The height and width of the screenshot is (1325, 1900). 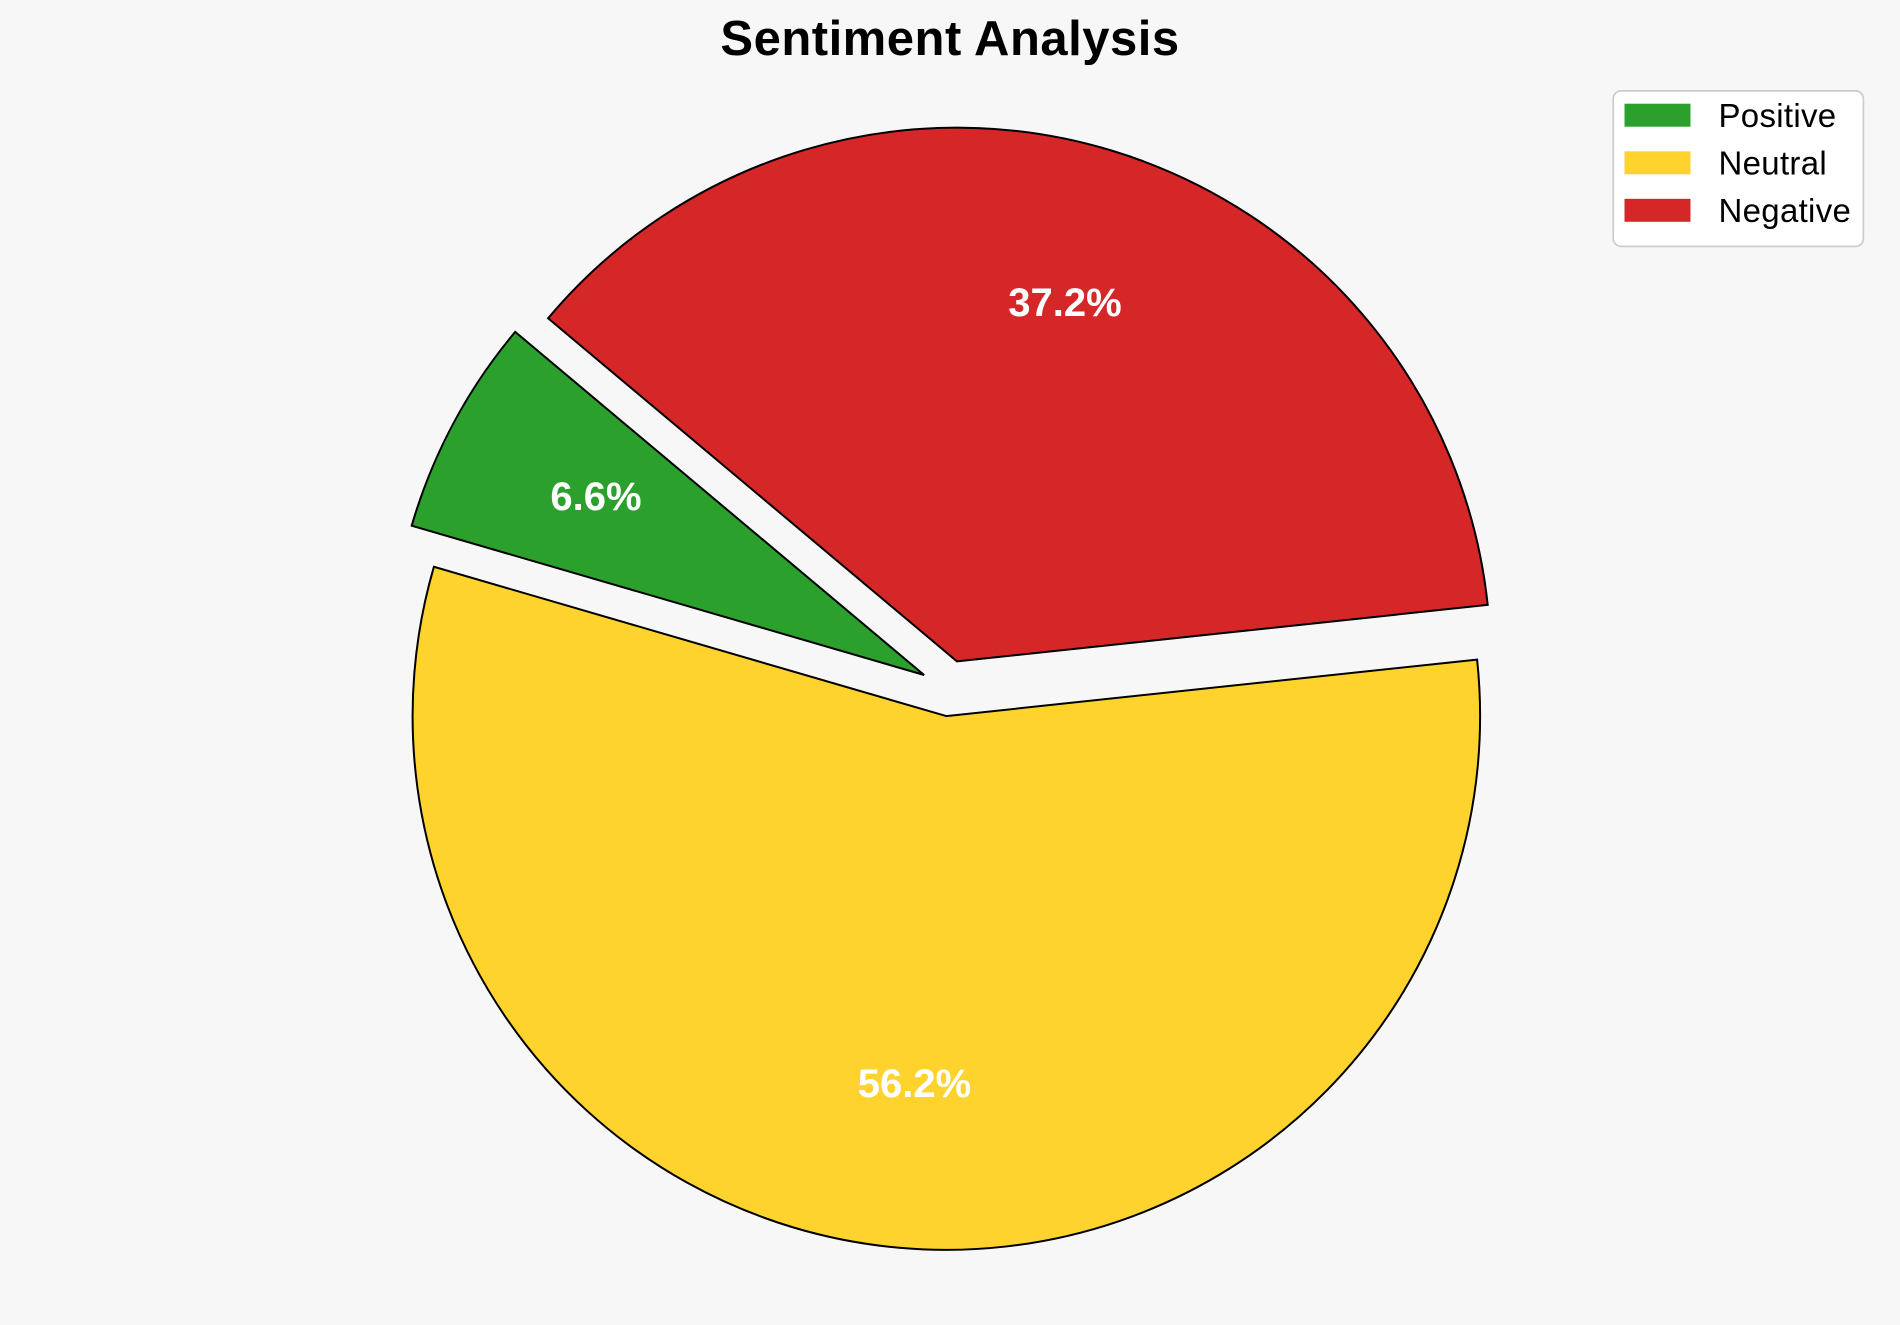 I want to click on svg-text: Positive, so click(x=1778, y=115).